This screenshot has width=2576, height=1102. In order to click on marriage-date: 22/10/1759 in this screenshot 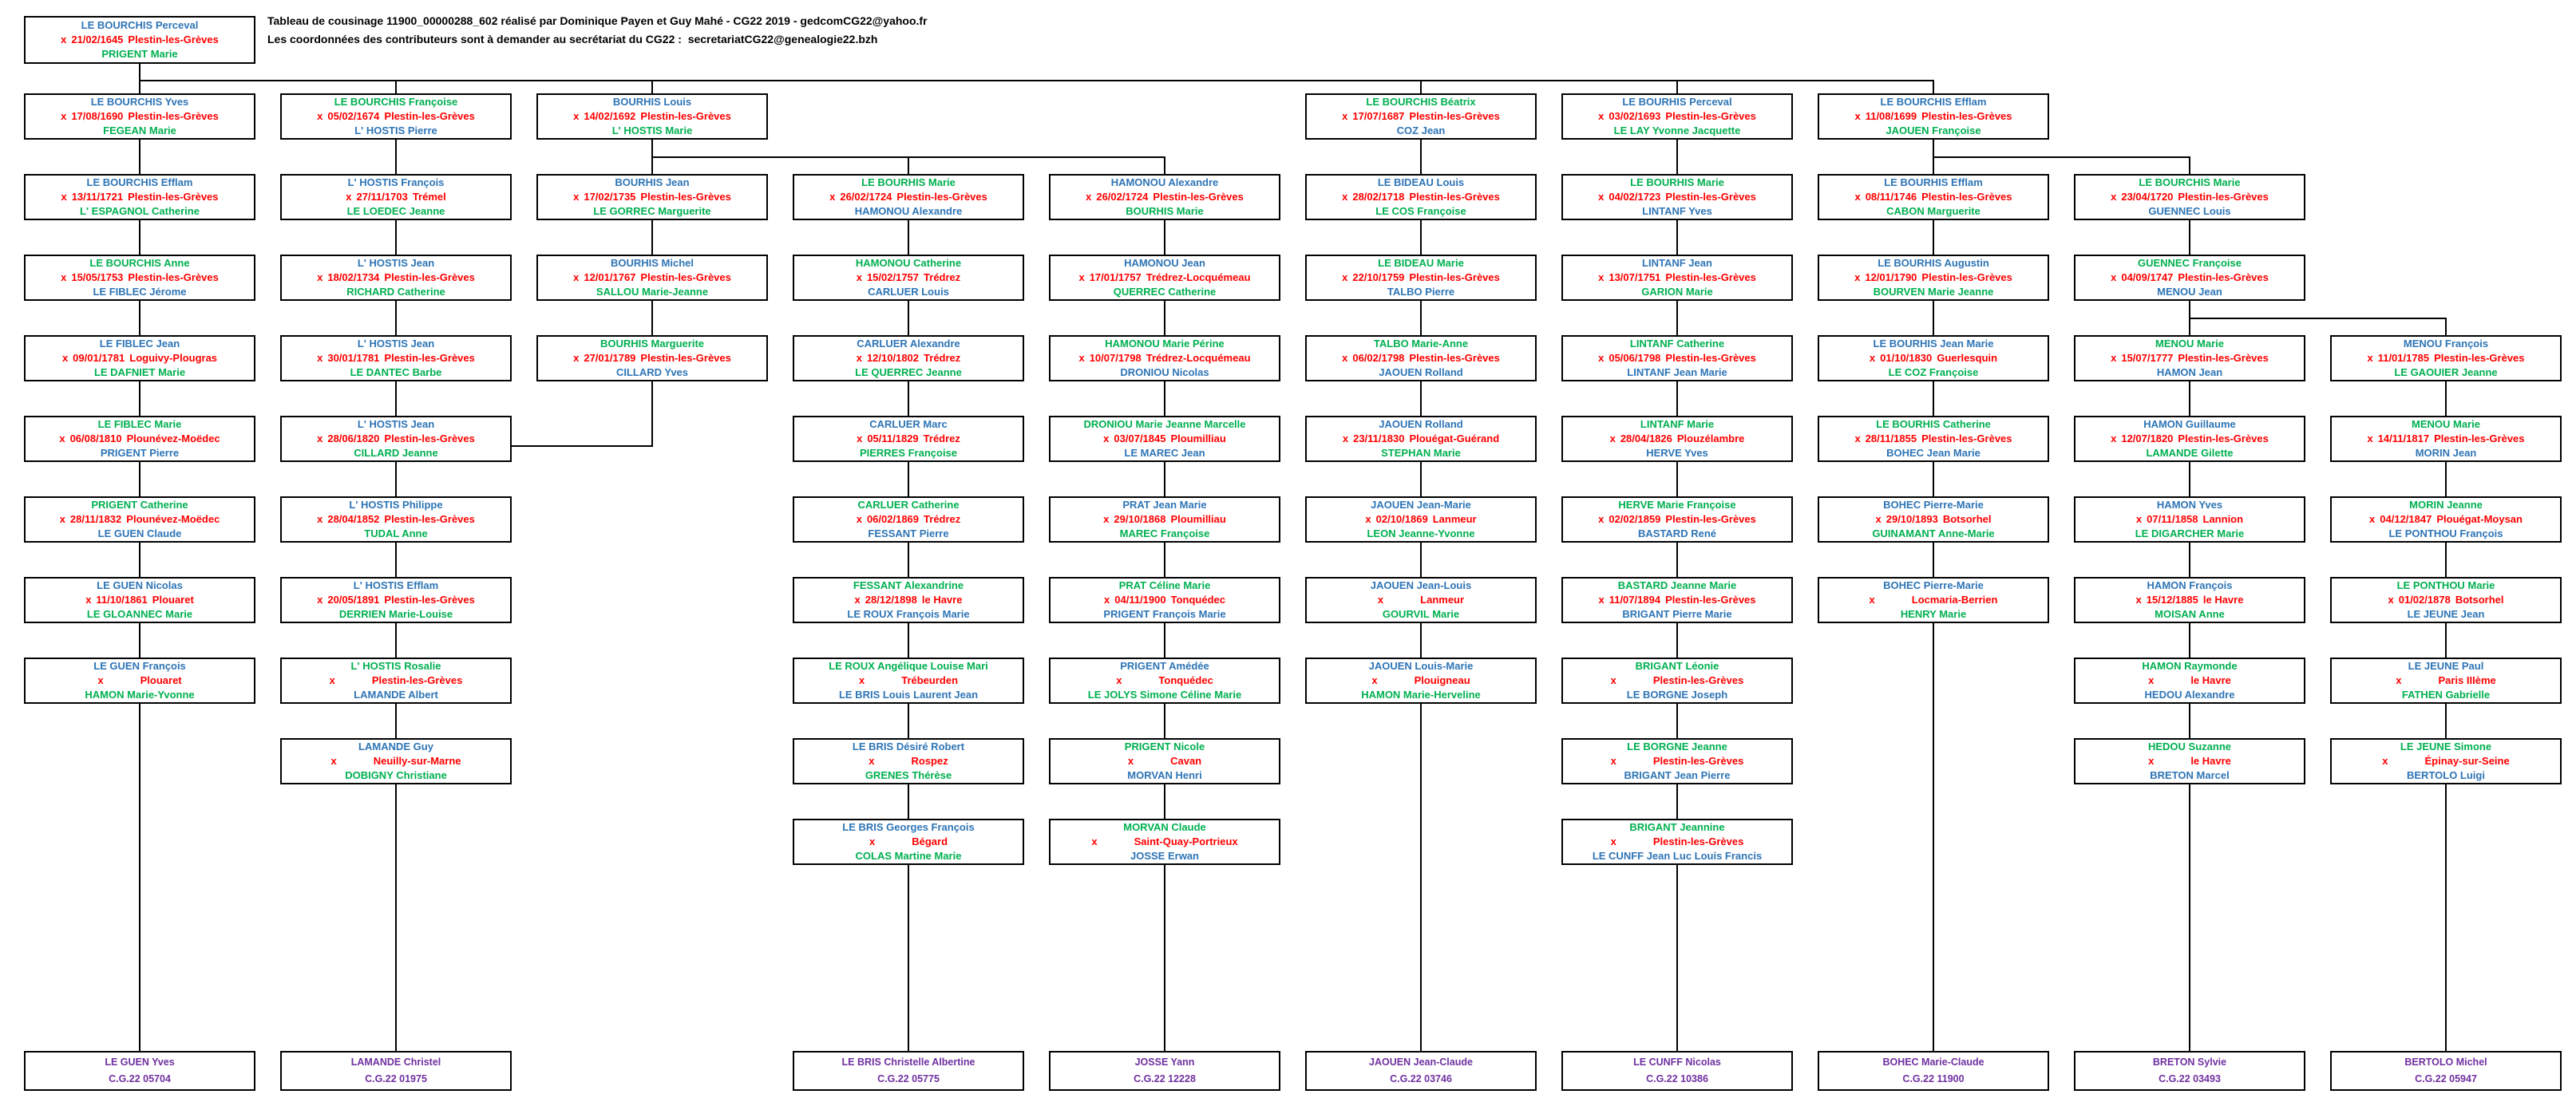, I will do `click(1378, 277)`.